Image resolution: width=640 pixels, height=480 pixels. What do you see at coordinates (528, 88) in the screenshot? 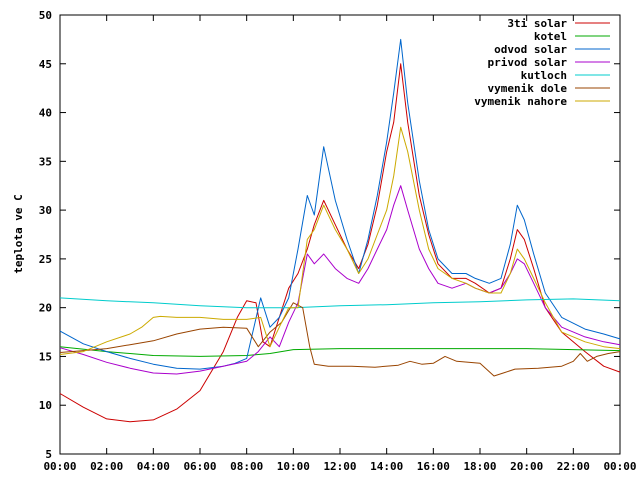
I see `legend-label-vymenik-dole: vymenik dole` at bounding box center [528, 88].